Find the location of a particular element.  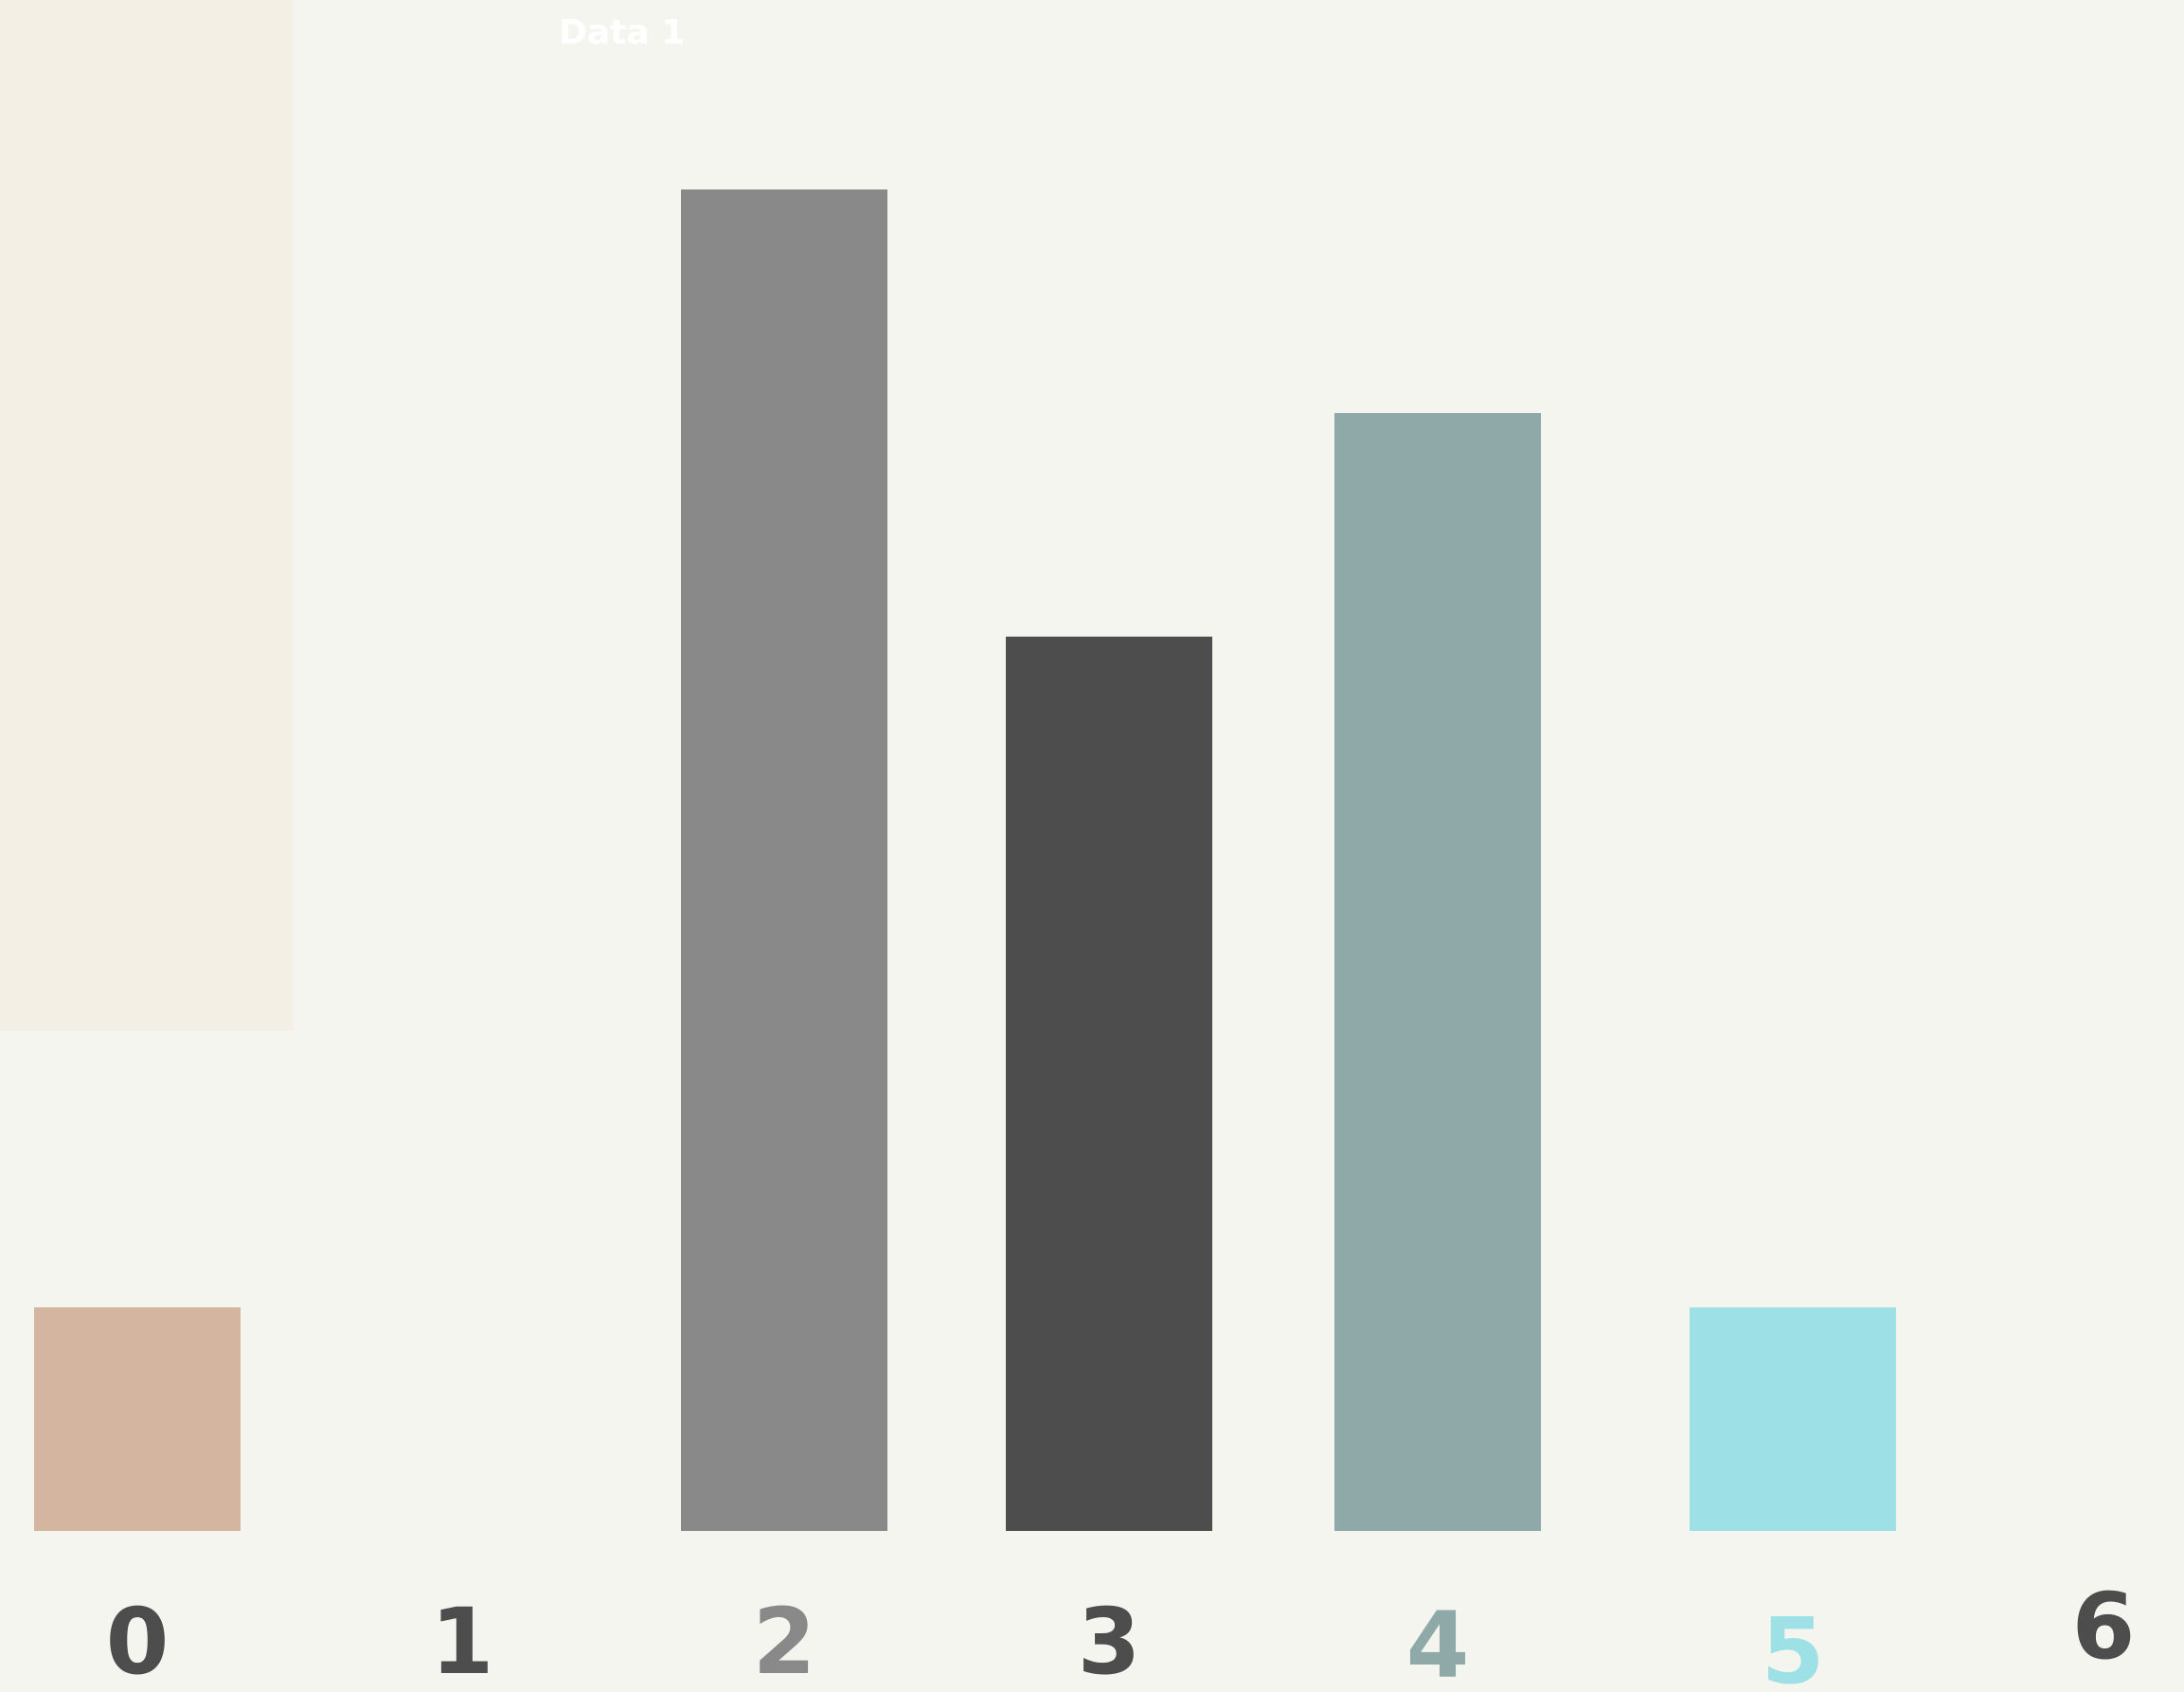

x-tick-label-2: 2 is located at coordinates (784, 1640).